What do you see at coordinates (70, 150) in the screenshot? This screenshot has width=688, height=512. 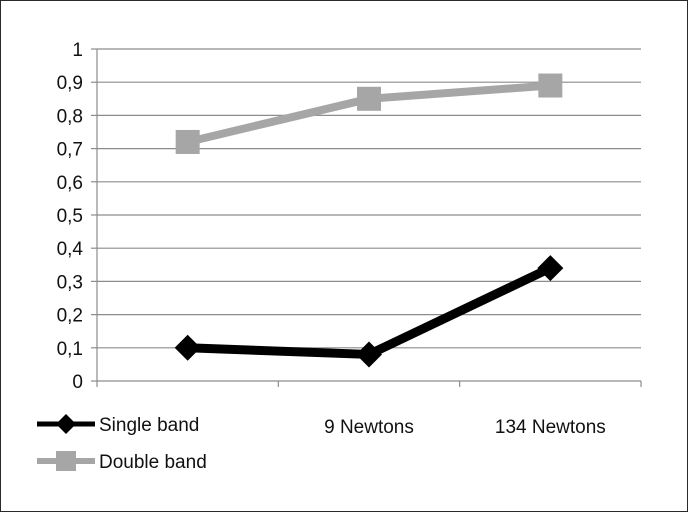 I see `y-tick-label: 0,7` at bounding box center [70, 150].